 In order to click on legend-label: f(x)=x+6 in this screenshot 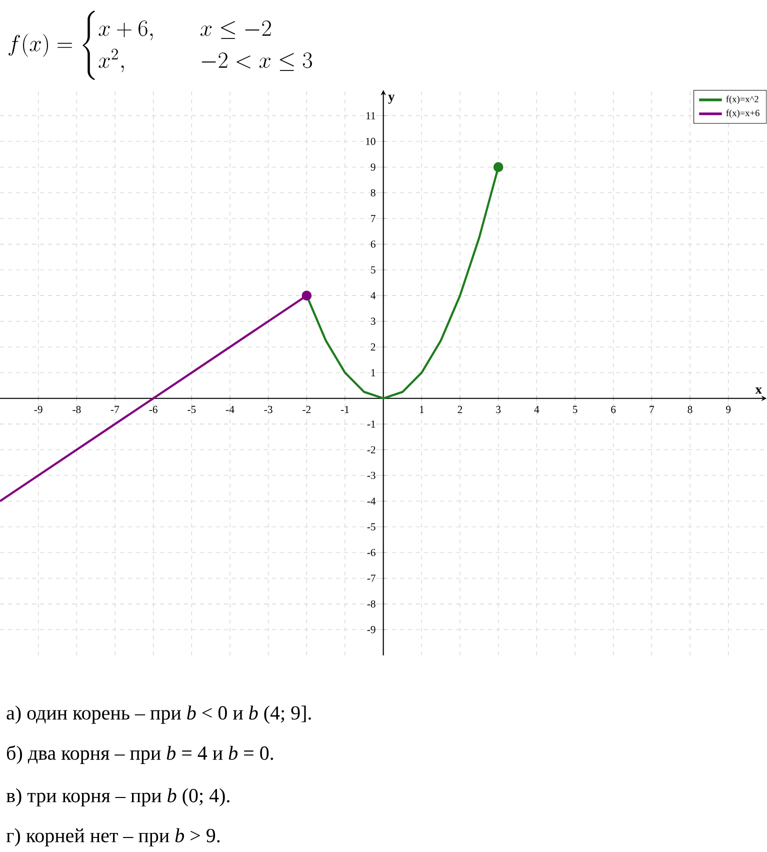, I will do `click(743, 114)`.